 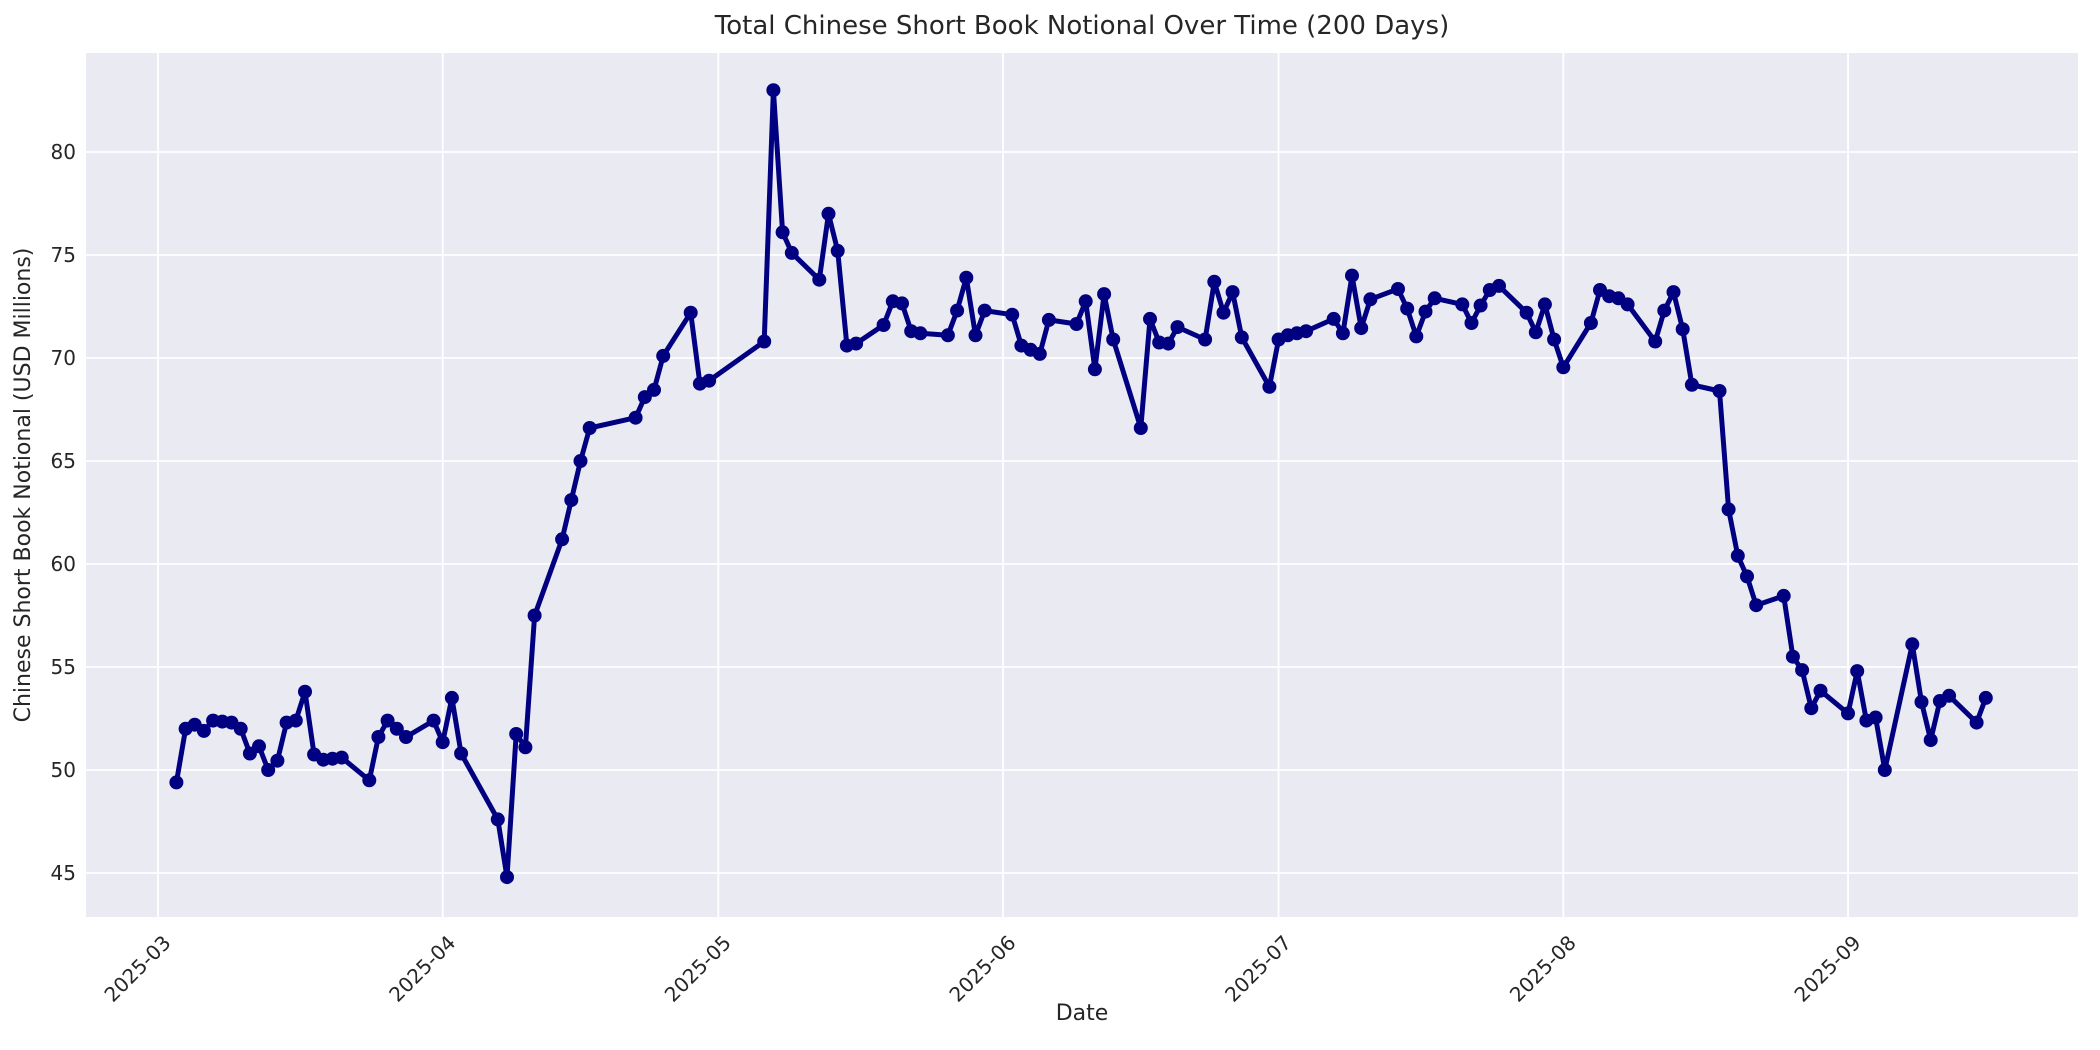 What do you see at coordinates (698, 969) in the screenshot?
I see `x-tick-label: 2025-05` at bounding box center [698, 969].